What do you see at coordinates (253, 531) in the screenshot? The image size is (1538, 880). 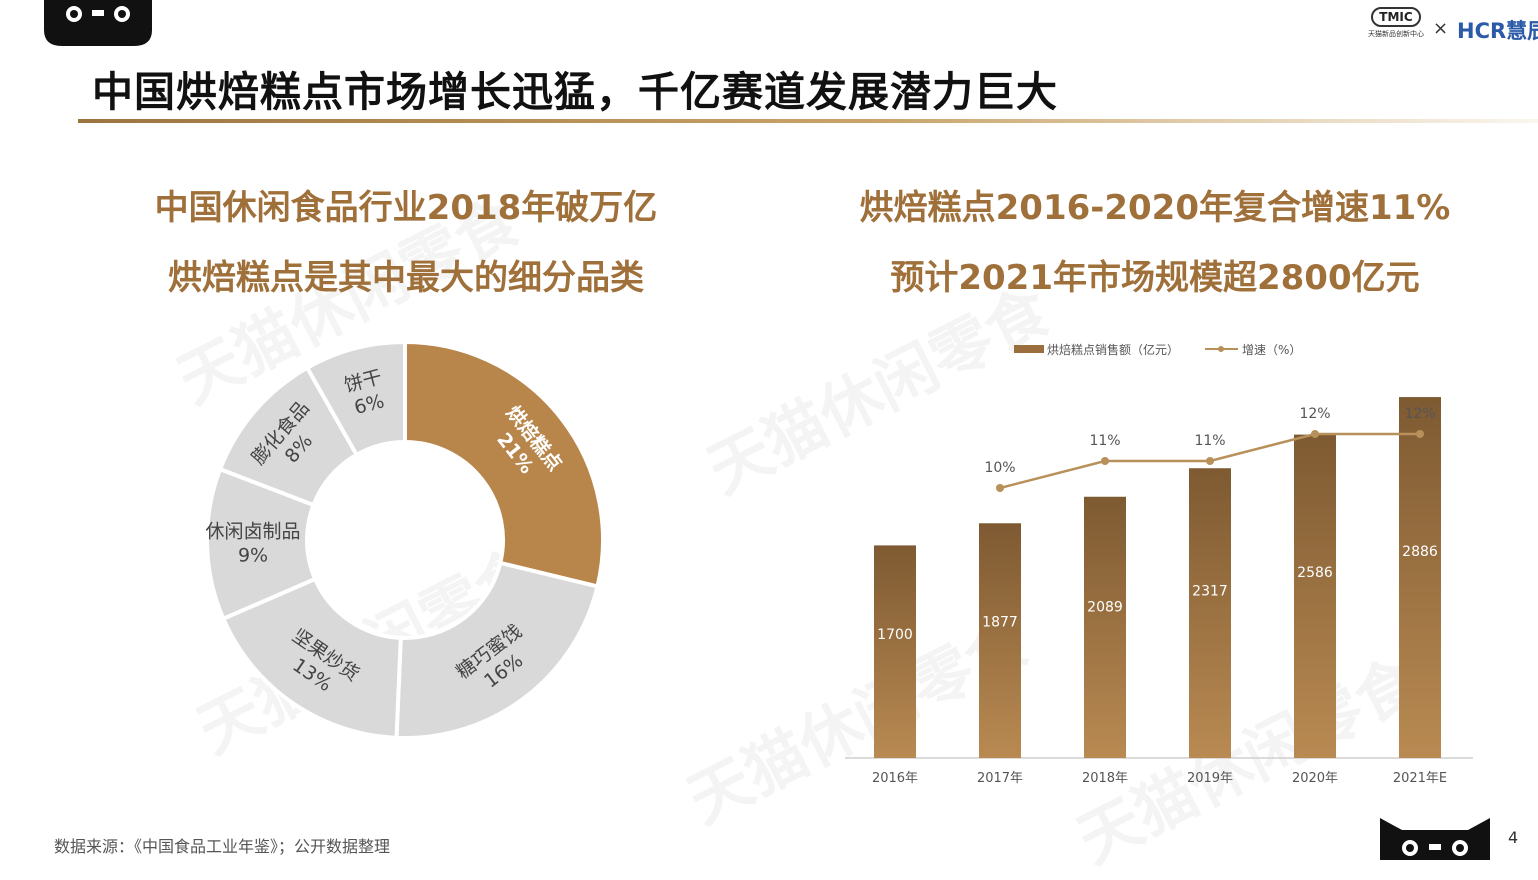 I see `donut-category-label: 休闲卤制品` at bounding box center [253, 531].